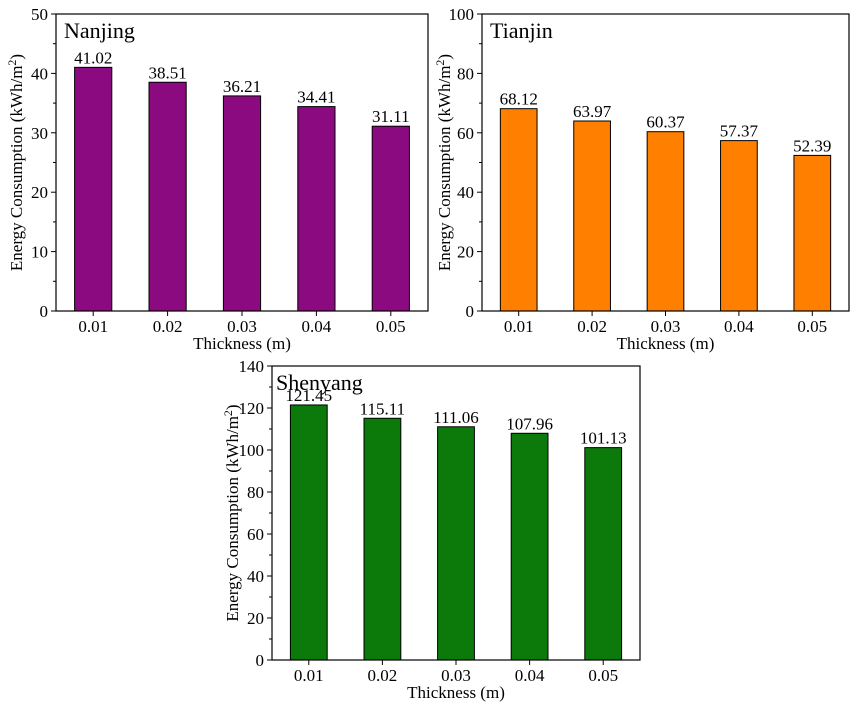 Image resolution: width=858 pixels, height=707 pixels. I want to click on data-label: 52.39, so click(812, 145).